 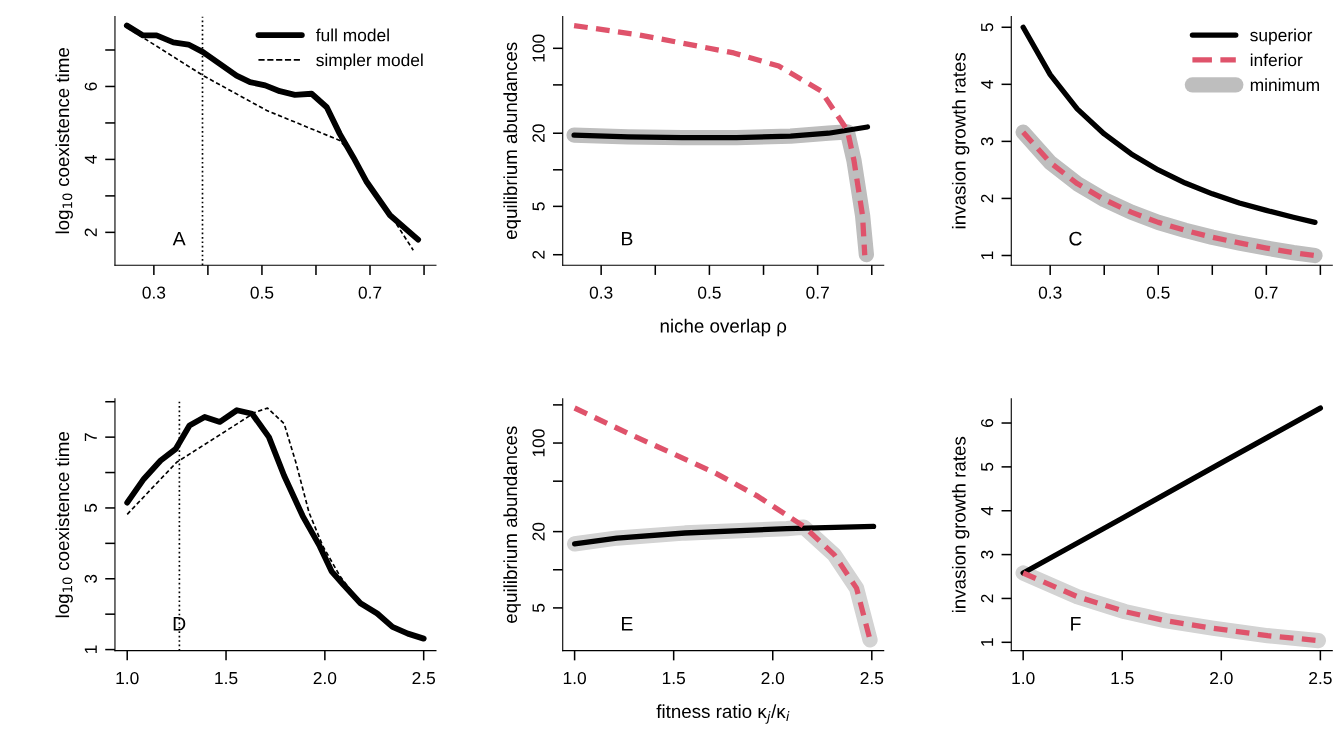 I want to click on legend-label: full model, so click(x=352, y=35).